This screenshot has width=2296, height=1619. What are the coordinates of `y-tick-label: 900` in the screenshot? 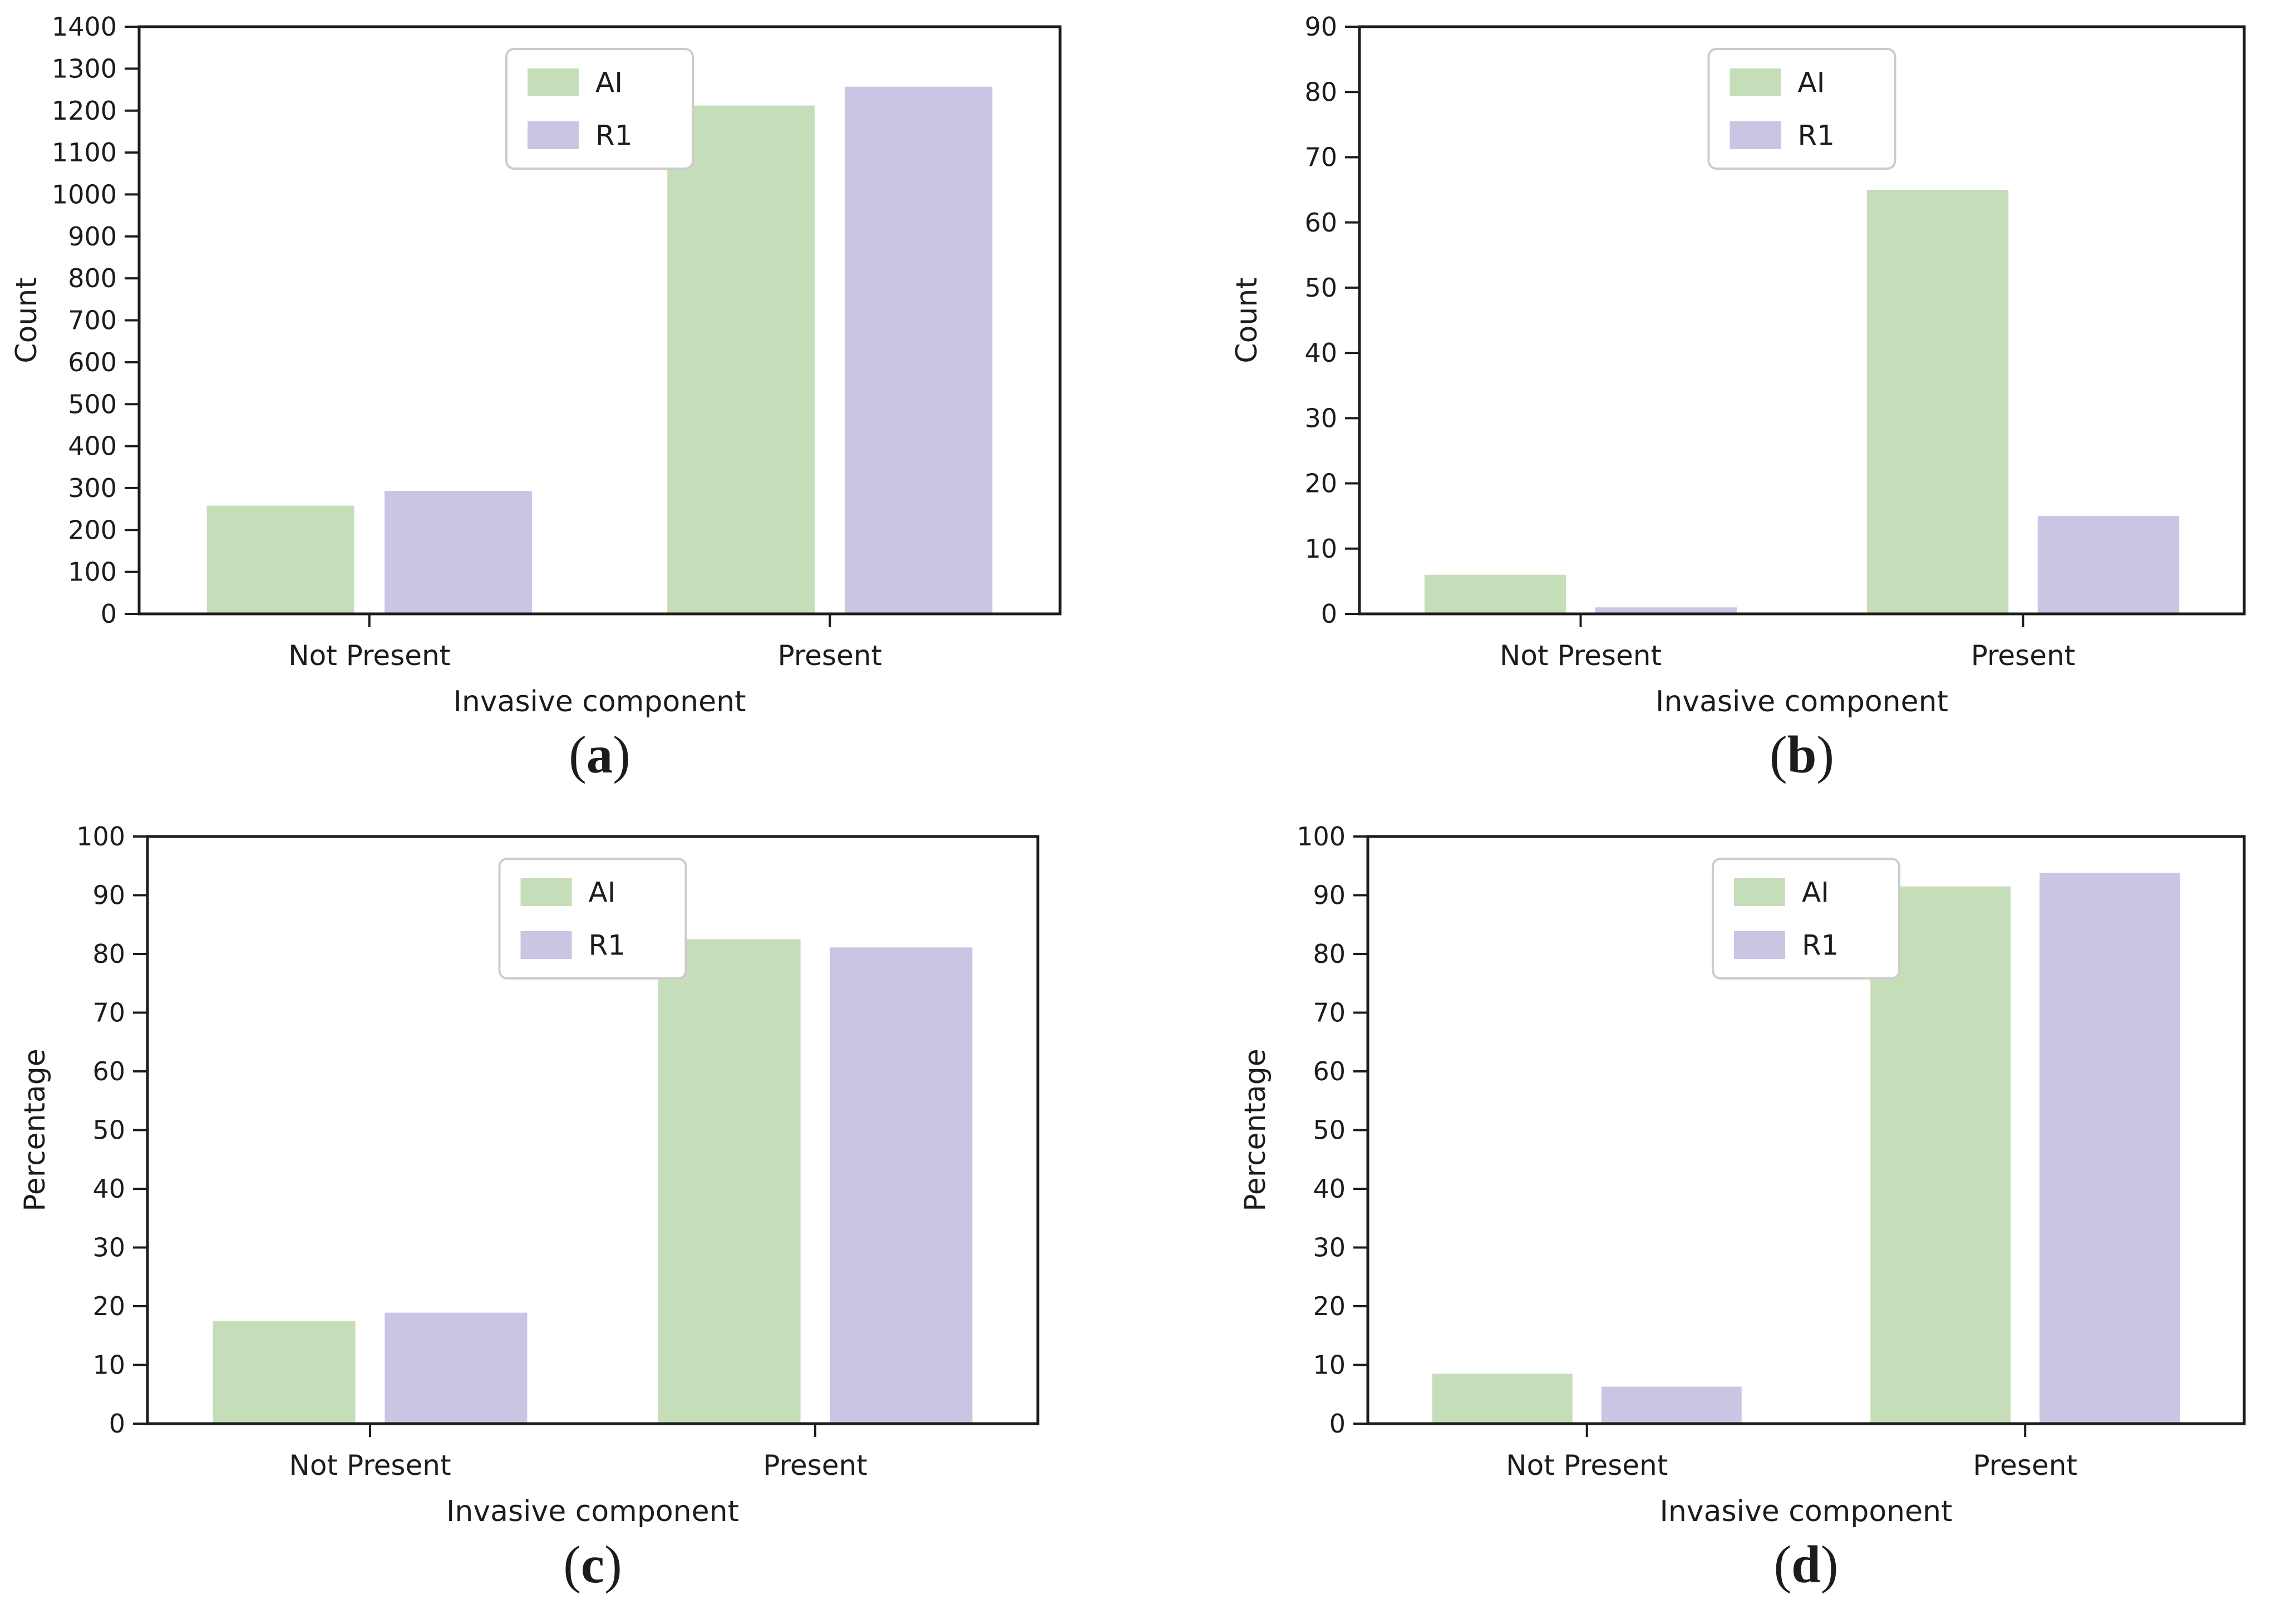 It's located at (92, 237).